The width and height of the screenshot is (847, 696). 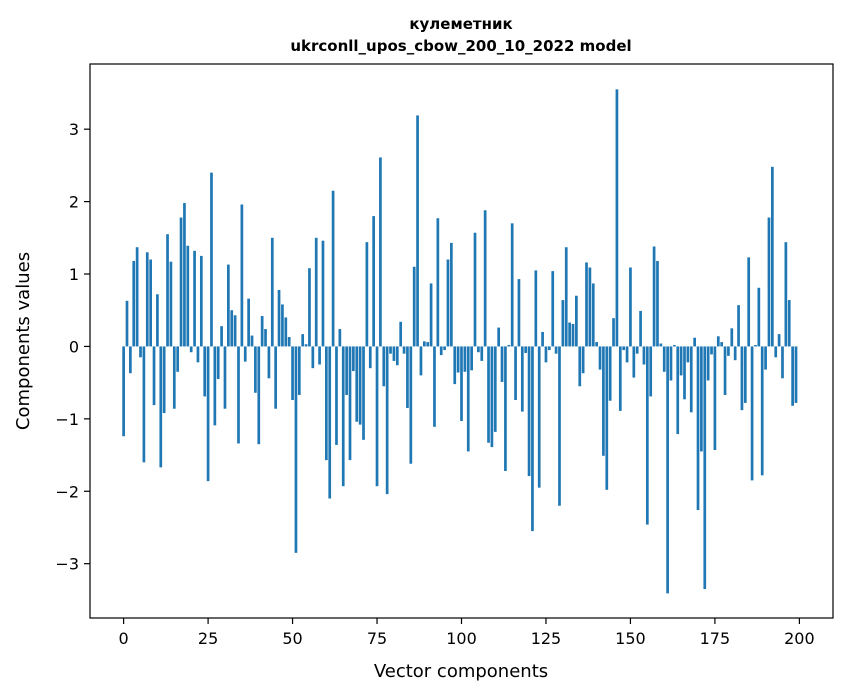 What do you see at coordinates (461, 638) in the screenshot?
I see `x-tick-label: 100` at bounding box center [461, 638].